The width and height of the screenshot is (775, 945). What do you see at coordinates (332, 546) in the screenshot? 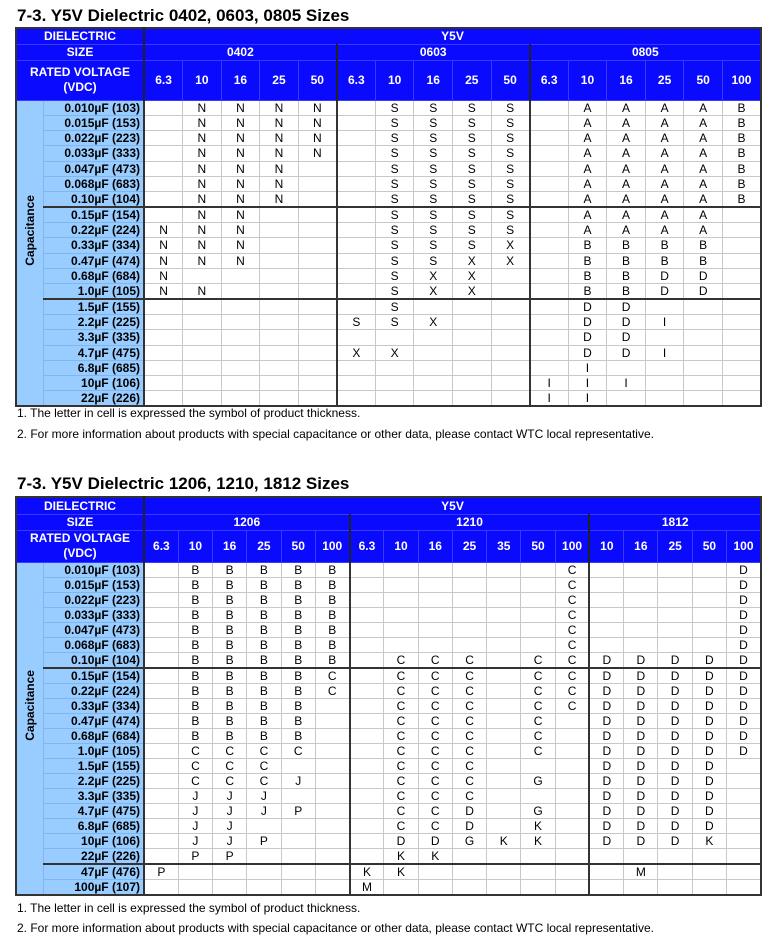
I see `voltage-header: 100` at bounding box center [332, 546].